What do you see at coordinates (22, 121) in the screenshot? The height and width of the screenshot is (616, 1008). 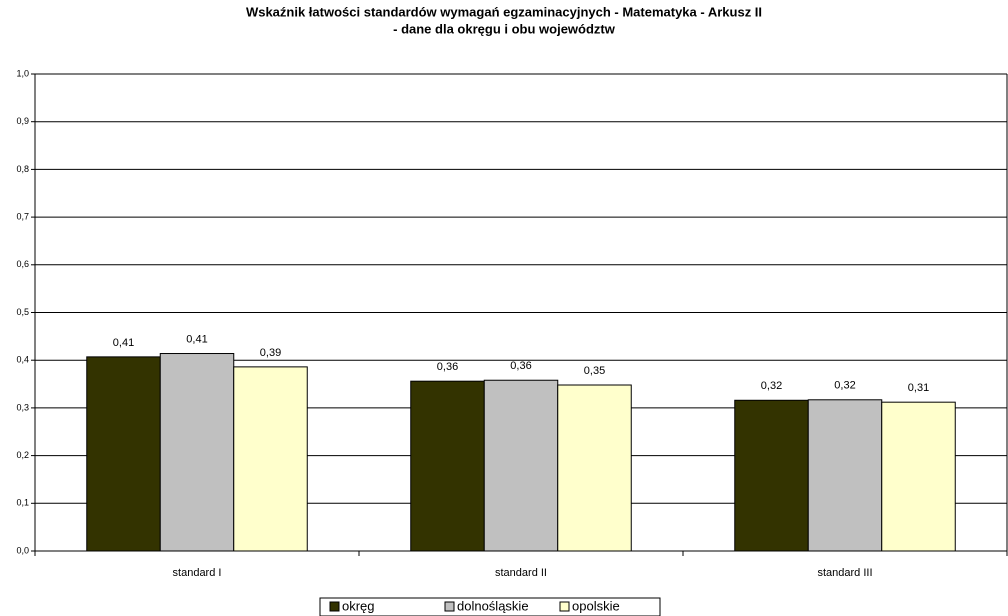 I see `y-tick-label: 0,9` at bounding box center [22, 121].